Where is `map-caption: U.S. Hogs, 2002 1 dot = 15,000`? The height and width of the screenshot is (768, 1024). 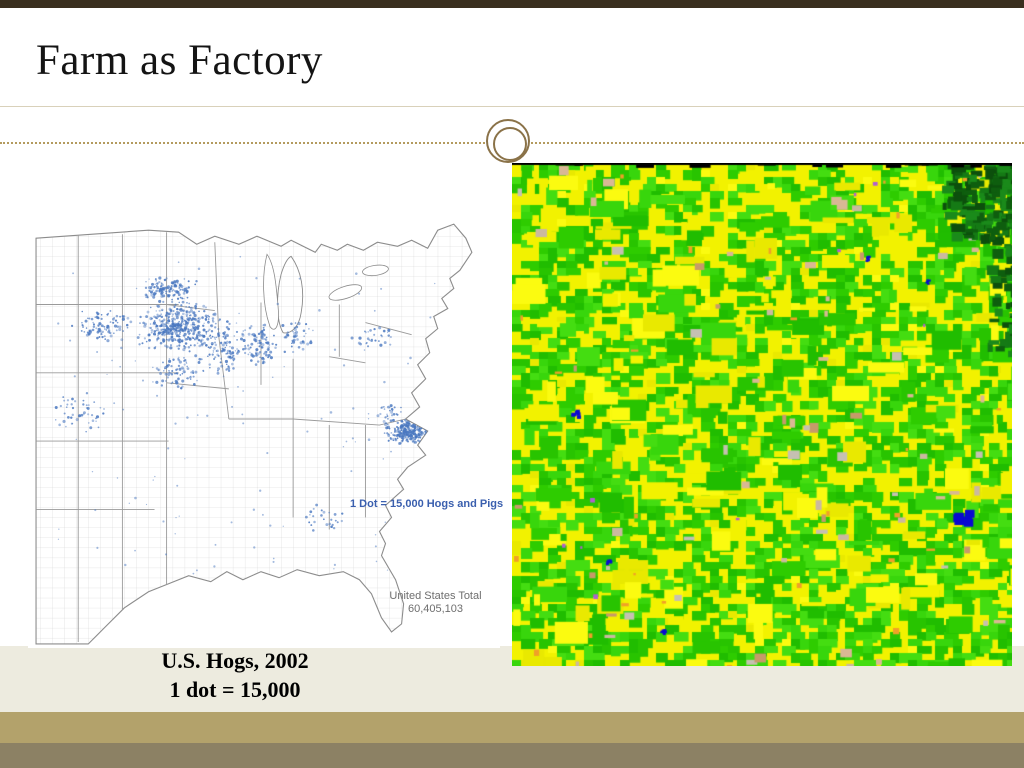
map-caption: U.S. Hogs, 2002 1 dot = 15,000 is located at coordinates (235, 675).